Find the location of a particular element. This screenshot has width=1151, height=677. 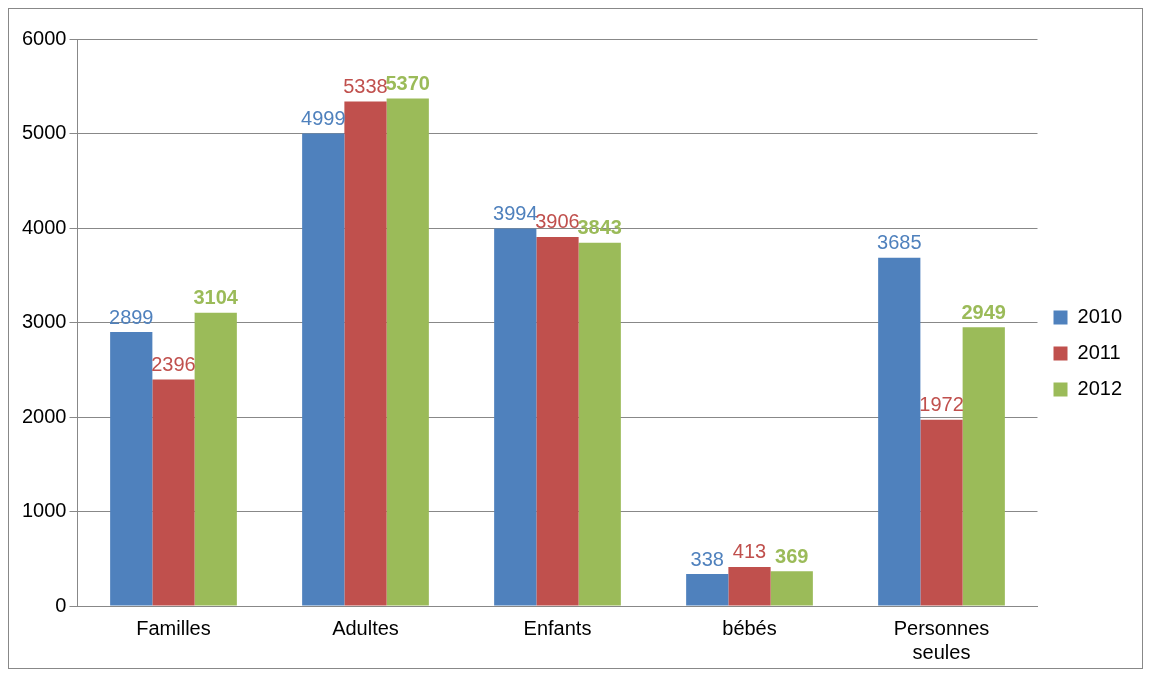

x-tick-label: Enfants is located at coordinates (557, 627).